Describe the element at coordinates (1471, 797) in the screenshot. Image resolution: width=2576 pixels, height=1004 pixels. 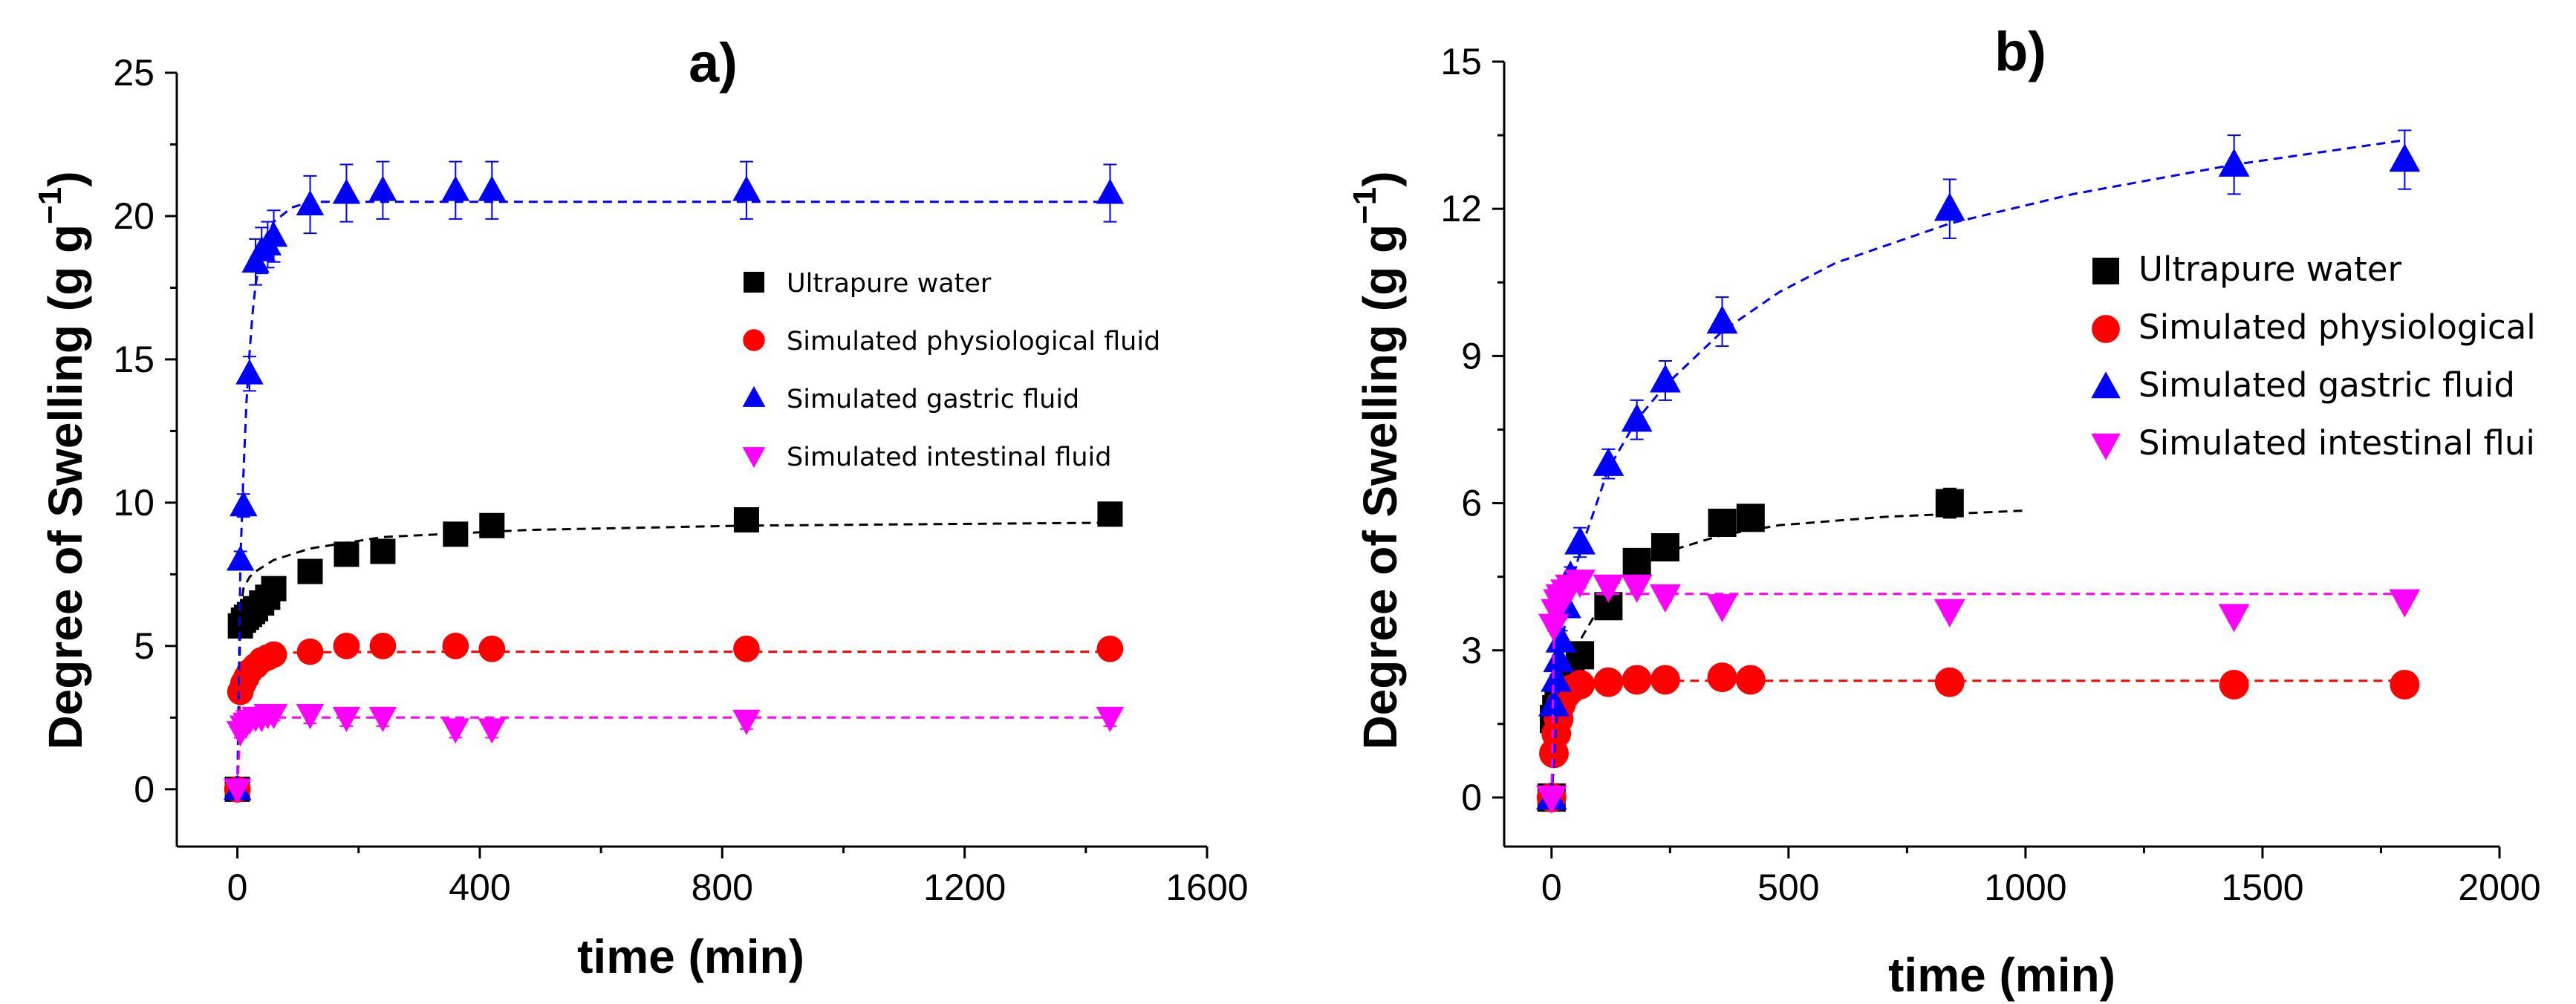
I see `y-tick-label: 0` at that location.